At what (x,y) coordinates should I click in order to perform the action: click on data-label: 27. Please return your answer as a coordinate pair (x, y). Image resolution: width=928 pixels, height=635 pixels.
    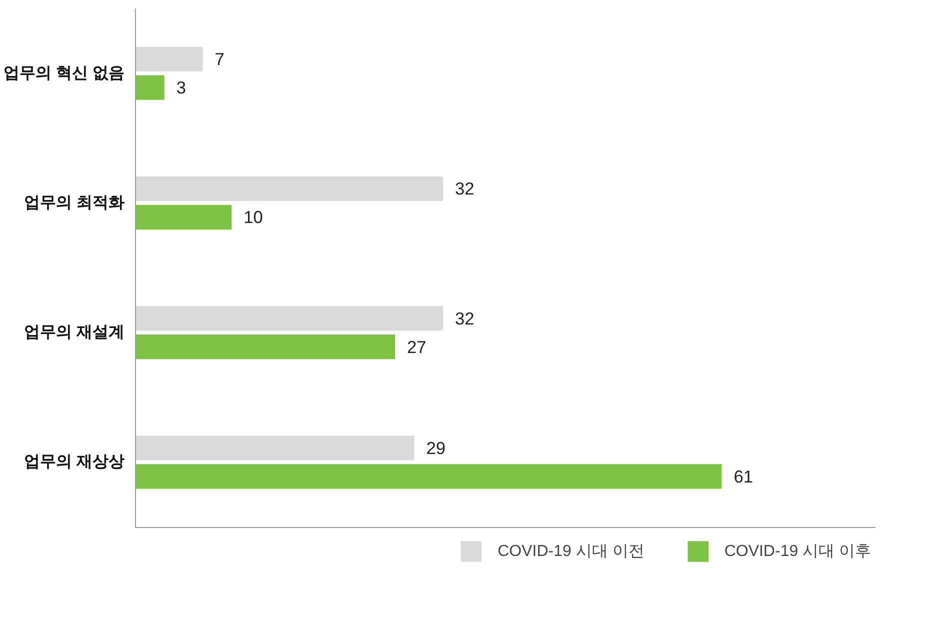
    Looking at the image, I should click on (416, 346).